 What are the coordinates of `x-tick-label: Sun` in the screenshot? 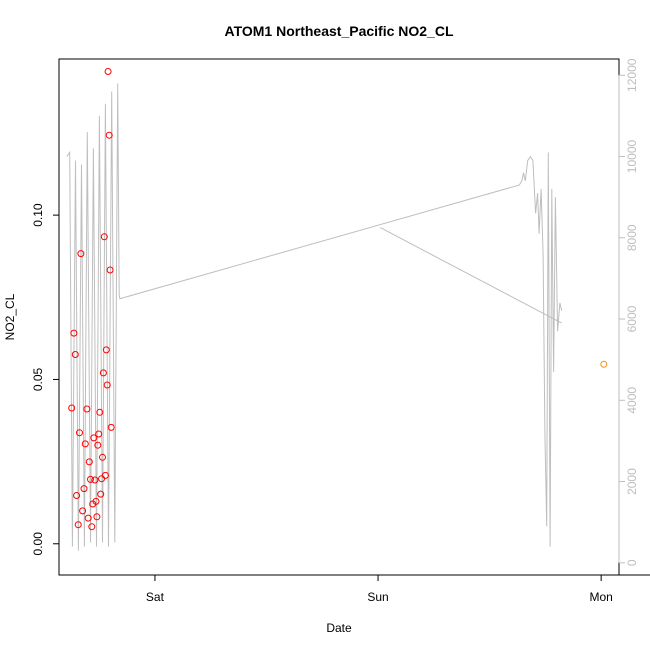 It's located at (377, 597).